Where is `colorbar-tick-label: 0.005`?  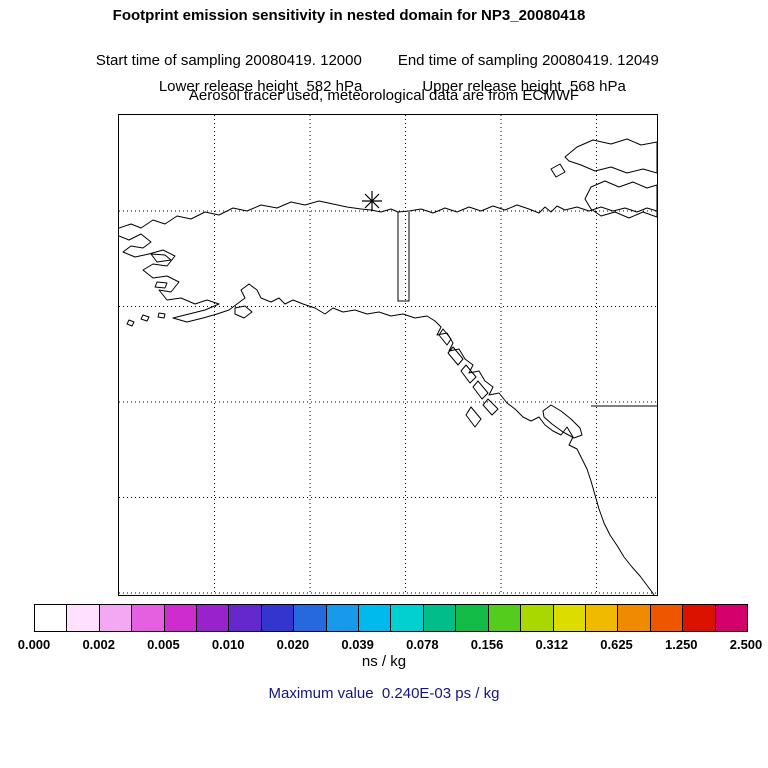
colorbar-tick-label: 0.005 is located at coordinates (163, 644).